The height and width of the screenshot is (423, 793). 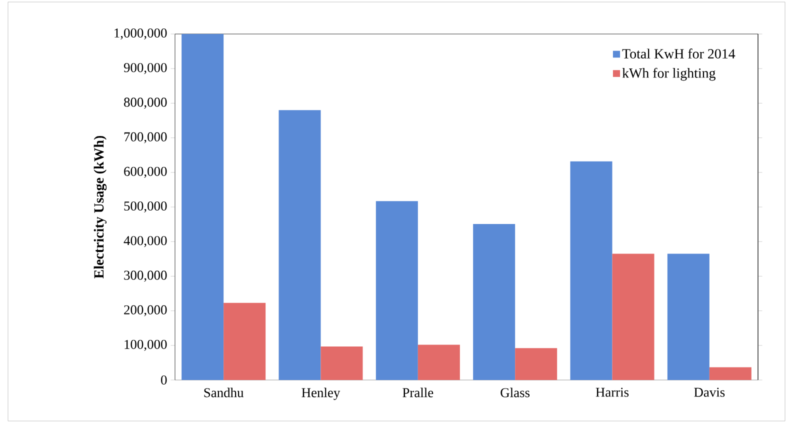 I want to click on y-tick-label: 200,000, so click(x=145, y=310).